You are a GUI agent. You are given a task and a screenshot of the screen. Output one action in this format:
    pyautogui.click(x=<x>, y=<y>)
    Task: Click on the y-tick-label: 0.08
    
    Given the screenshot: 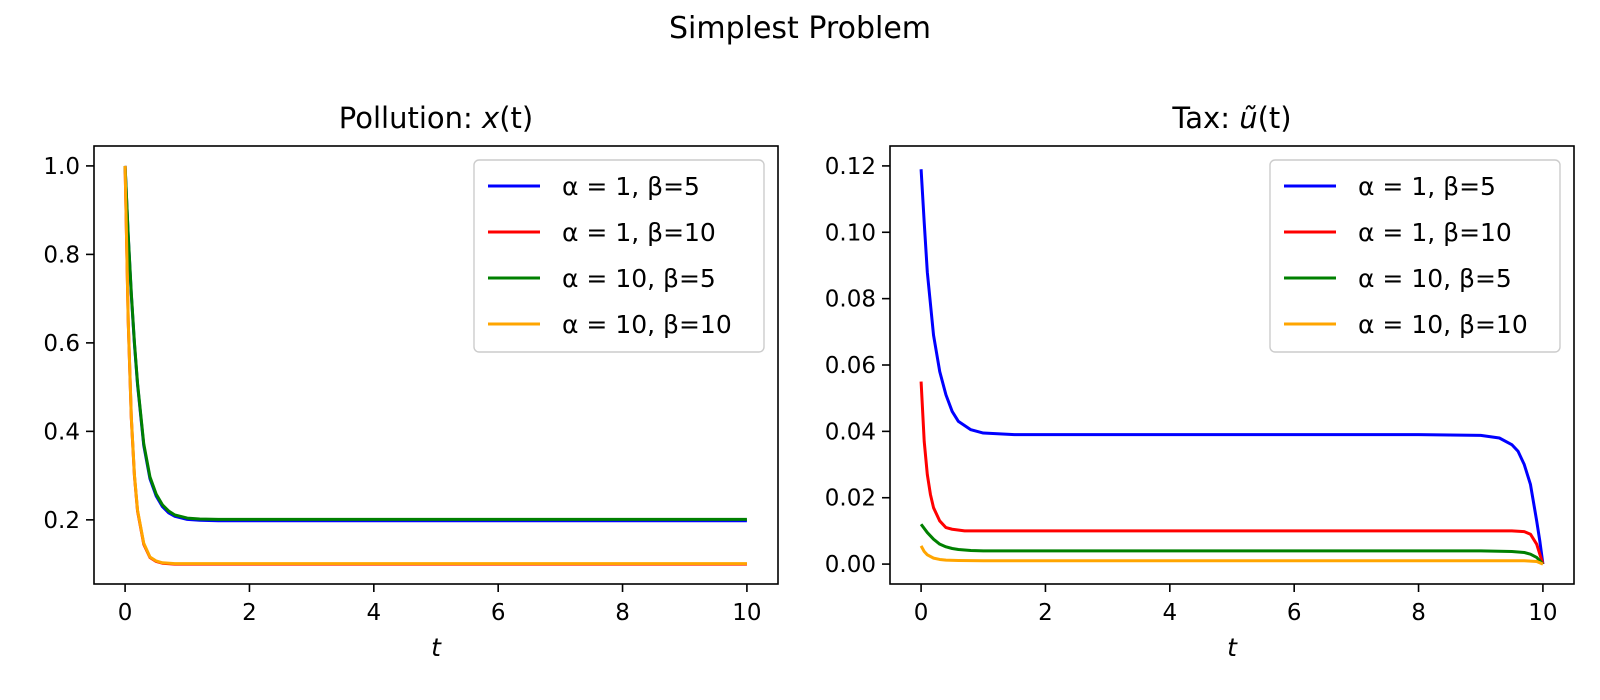 What is the action you would take?
    pyautogui.click(x=850, y=300)
    